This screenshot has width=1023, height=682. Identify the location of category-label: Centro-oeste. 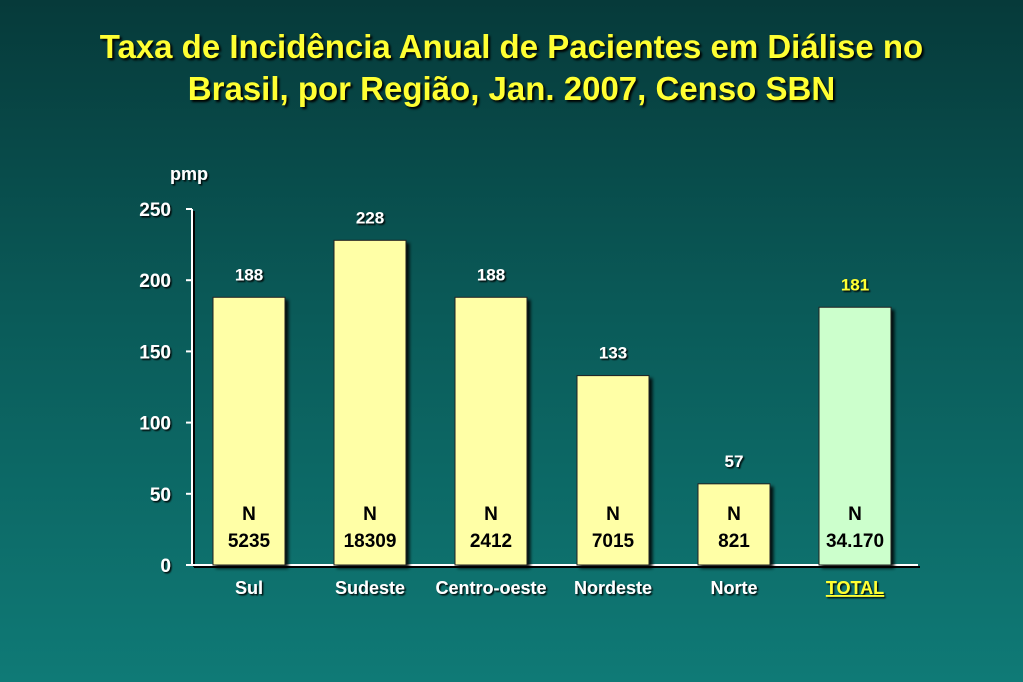
(490, 588).